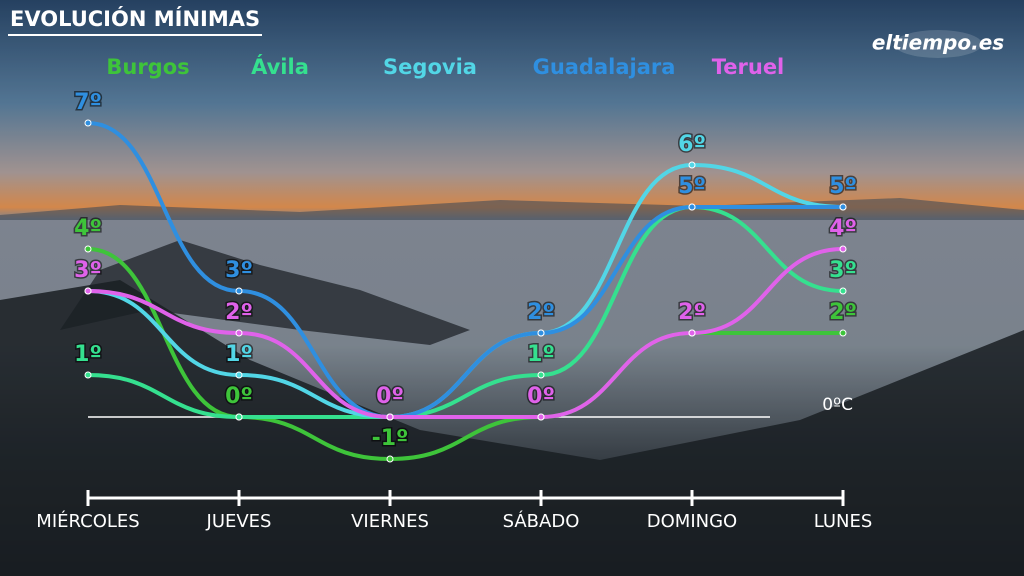 This screenshot has width=1024, height=576. What do you see at coordinates (692, 521) in the screenshot?
I see `x-tick-label: DOMINGO` at bounding box center [692, 521].